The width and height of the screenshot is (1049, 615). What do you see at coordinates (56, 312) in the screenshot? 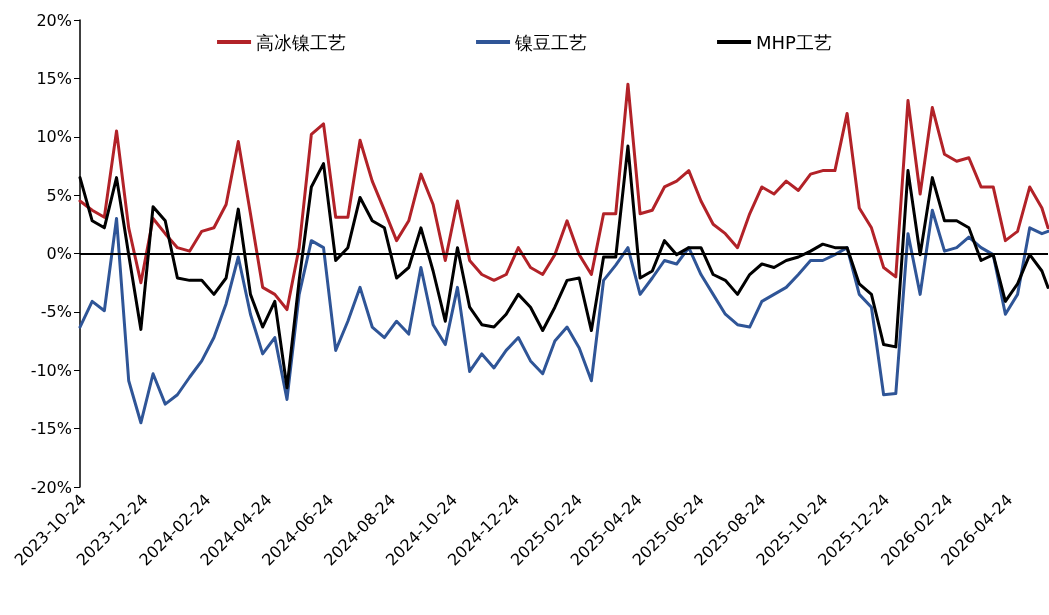
I see `y-tick-label: -5%` at bounding box center [56, 312].